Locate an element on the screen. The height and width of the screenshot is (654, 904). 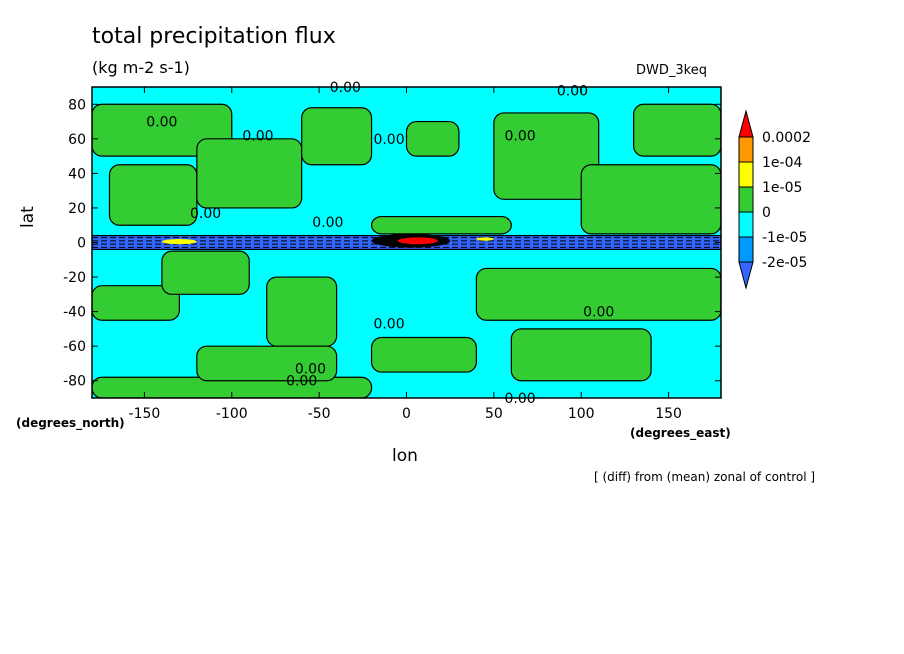
y-tick-label: -80 is located at coordinates (74, 382).